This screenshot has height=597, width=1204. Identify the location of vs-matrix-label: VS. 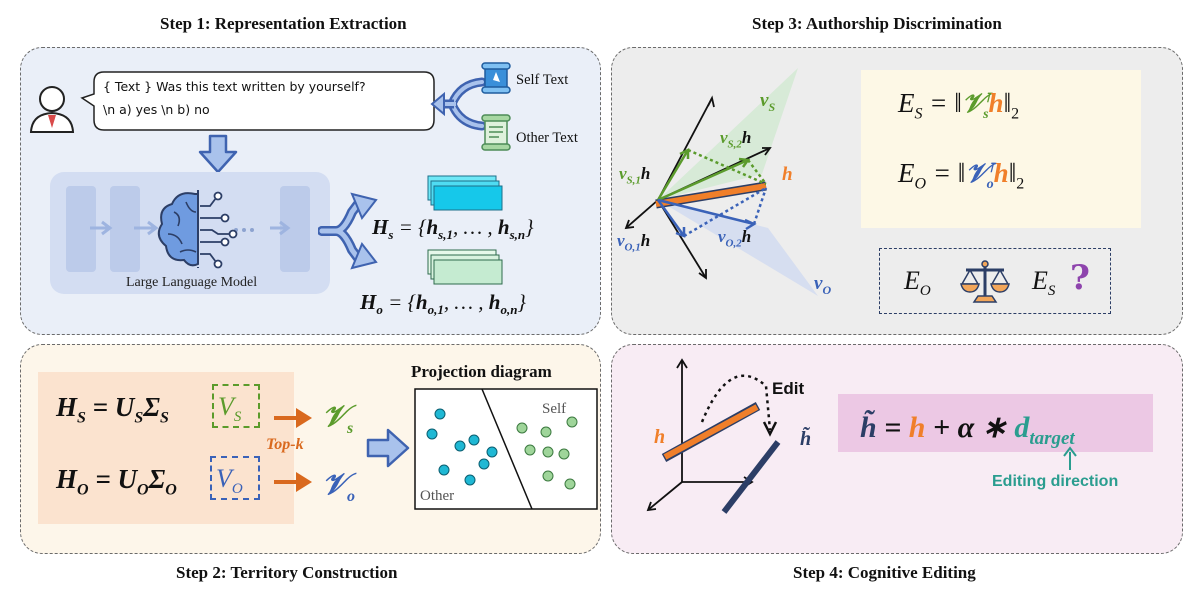
(230, 409).